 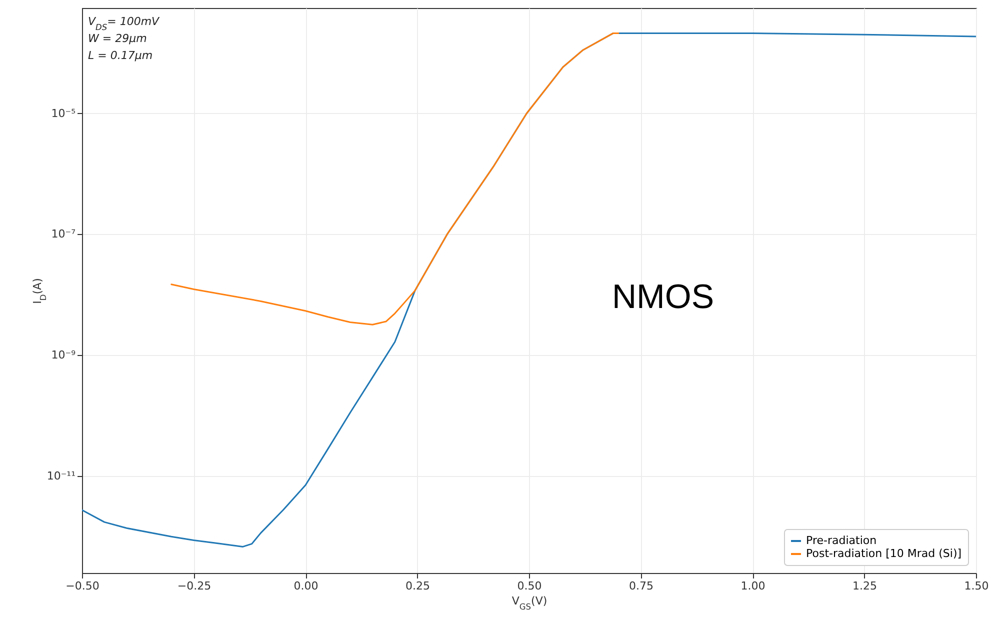 What do you see at coordinates (884, 553) in the screenshot?
I see `legend-label: Post-radiation [10 Mrad (Si)]` at bounding box center [884, 553].